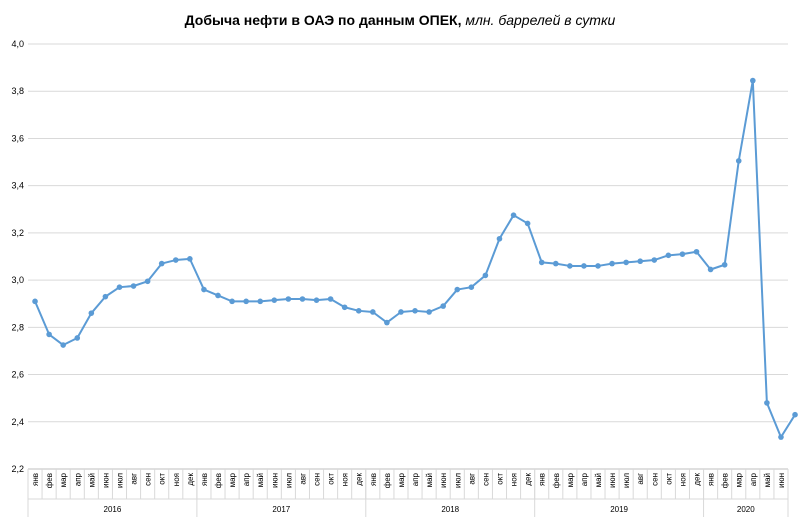 The image size is (800, 521). I want to click on year-label: 2018, so click(450, 509).